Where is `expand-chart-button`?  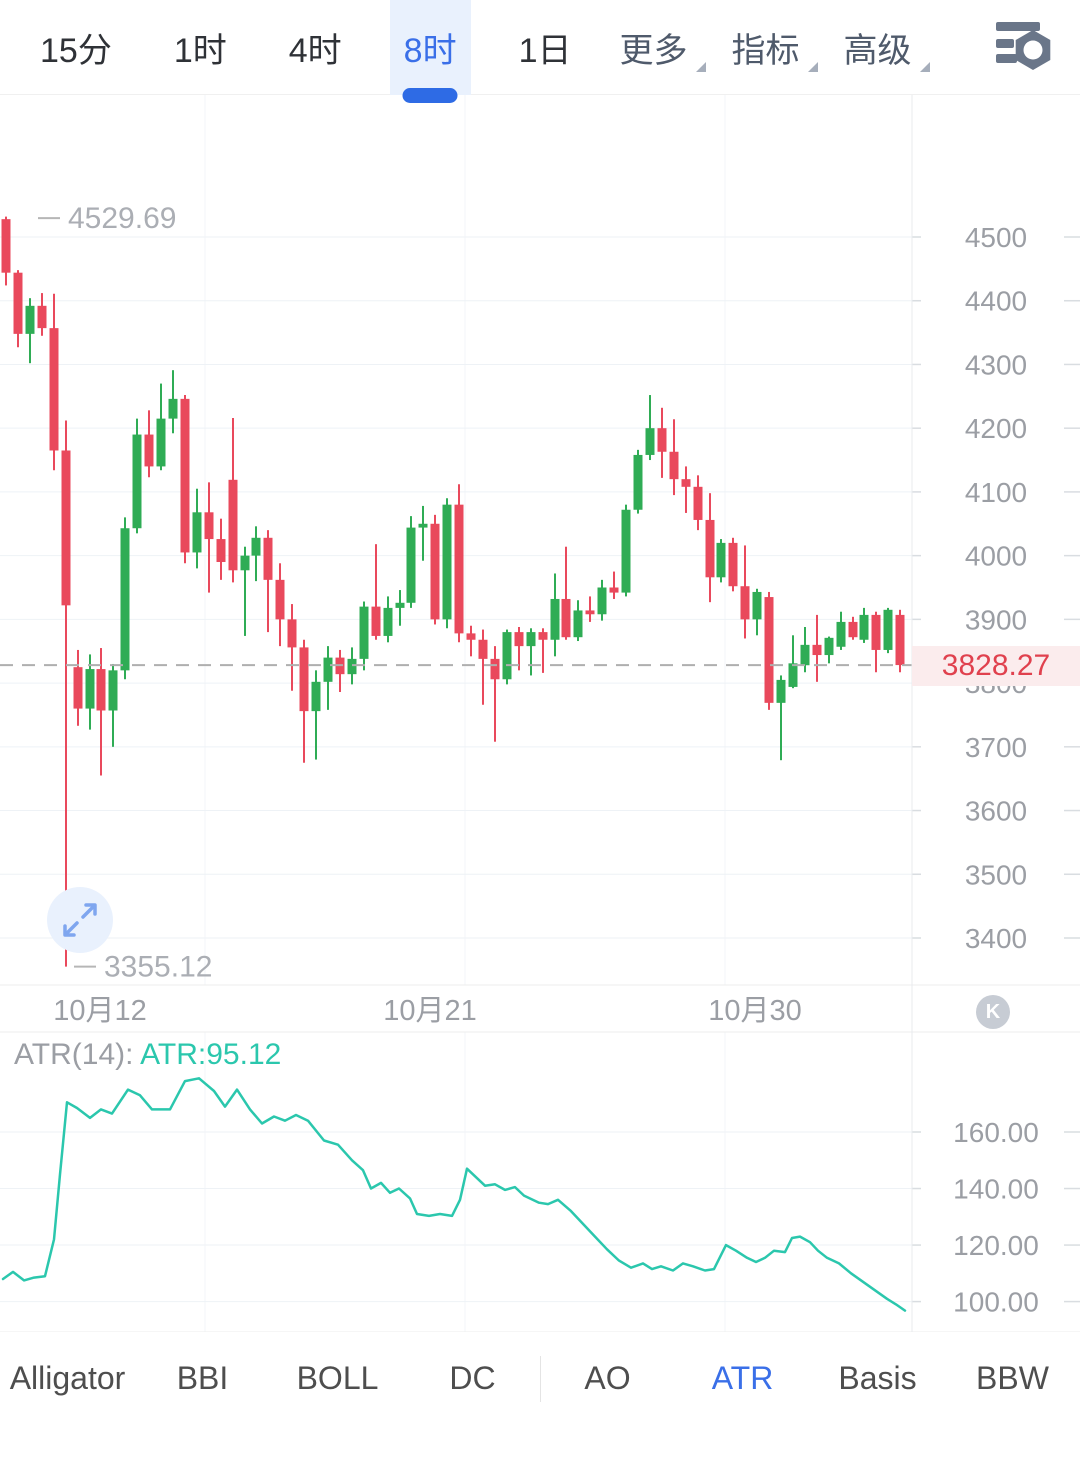
expand-chart-button is located at coordinates (80, 922).